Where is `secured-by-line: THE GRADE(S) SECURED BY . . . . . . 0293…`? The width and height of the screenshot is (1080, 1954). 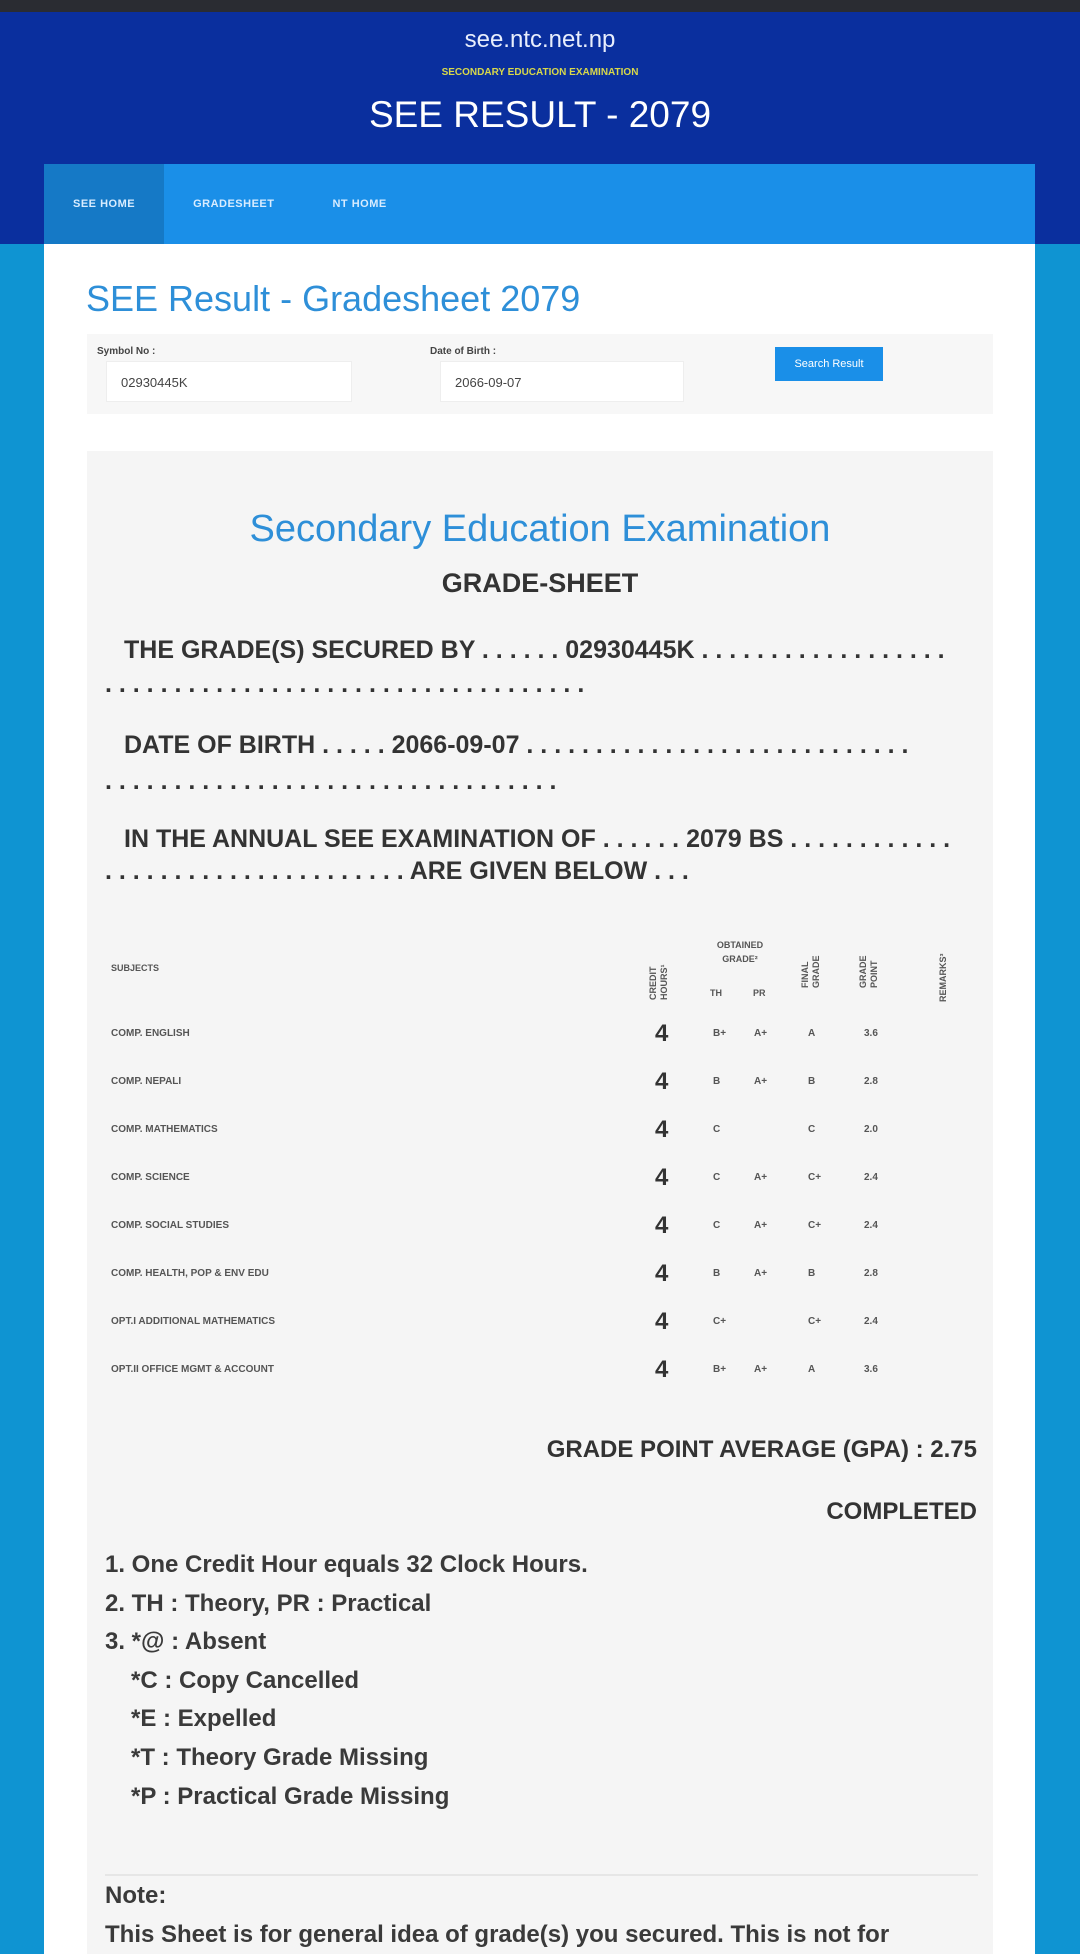
secured-by-line: THE GRADE(S) SECURED BY . . . . . . 0293… is located at coordinates (534, 650).